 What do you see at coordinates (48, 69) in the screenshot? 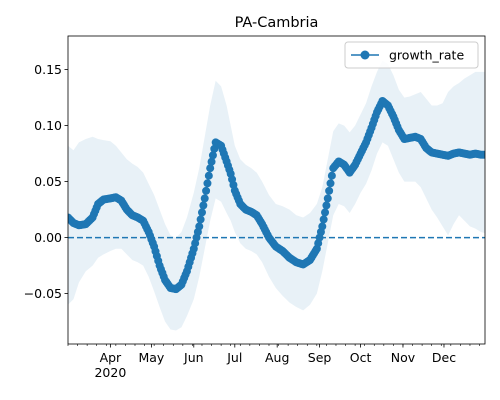
I see `y-tick-label: 0.15` at bounding box center [48, 69].